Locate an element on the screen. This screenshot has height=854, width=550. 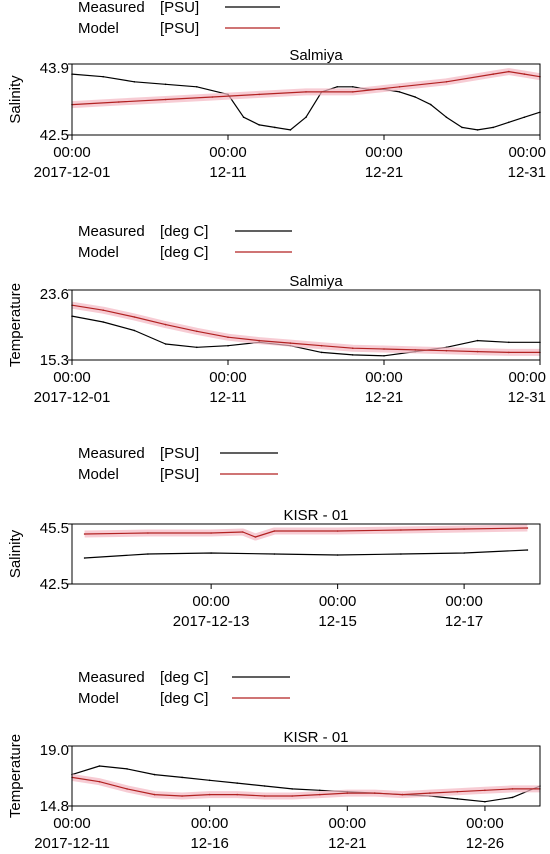
y-tick-label: 43.9 is located at coordinates (54, 68).